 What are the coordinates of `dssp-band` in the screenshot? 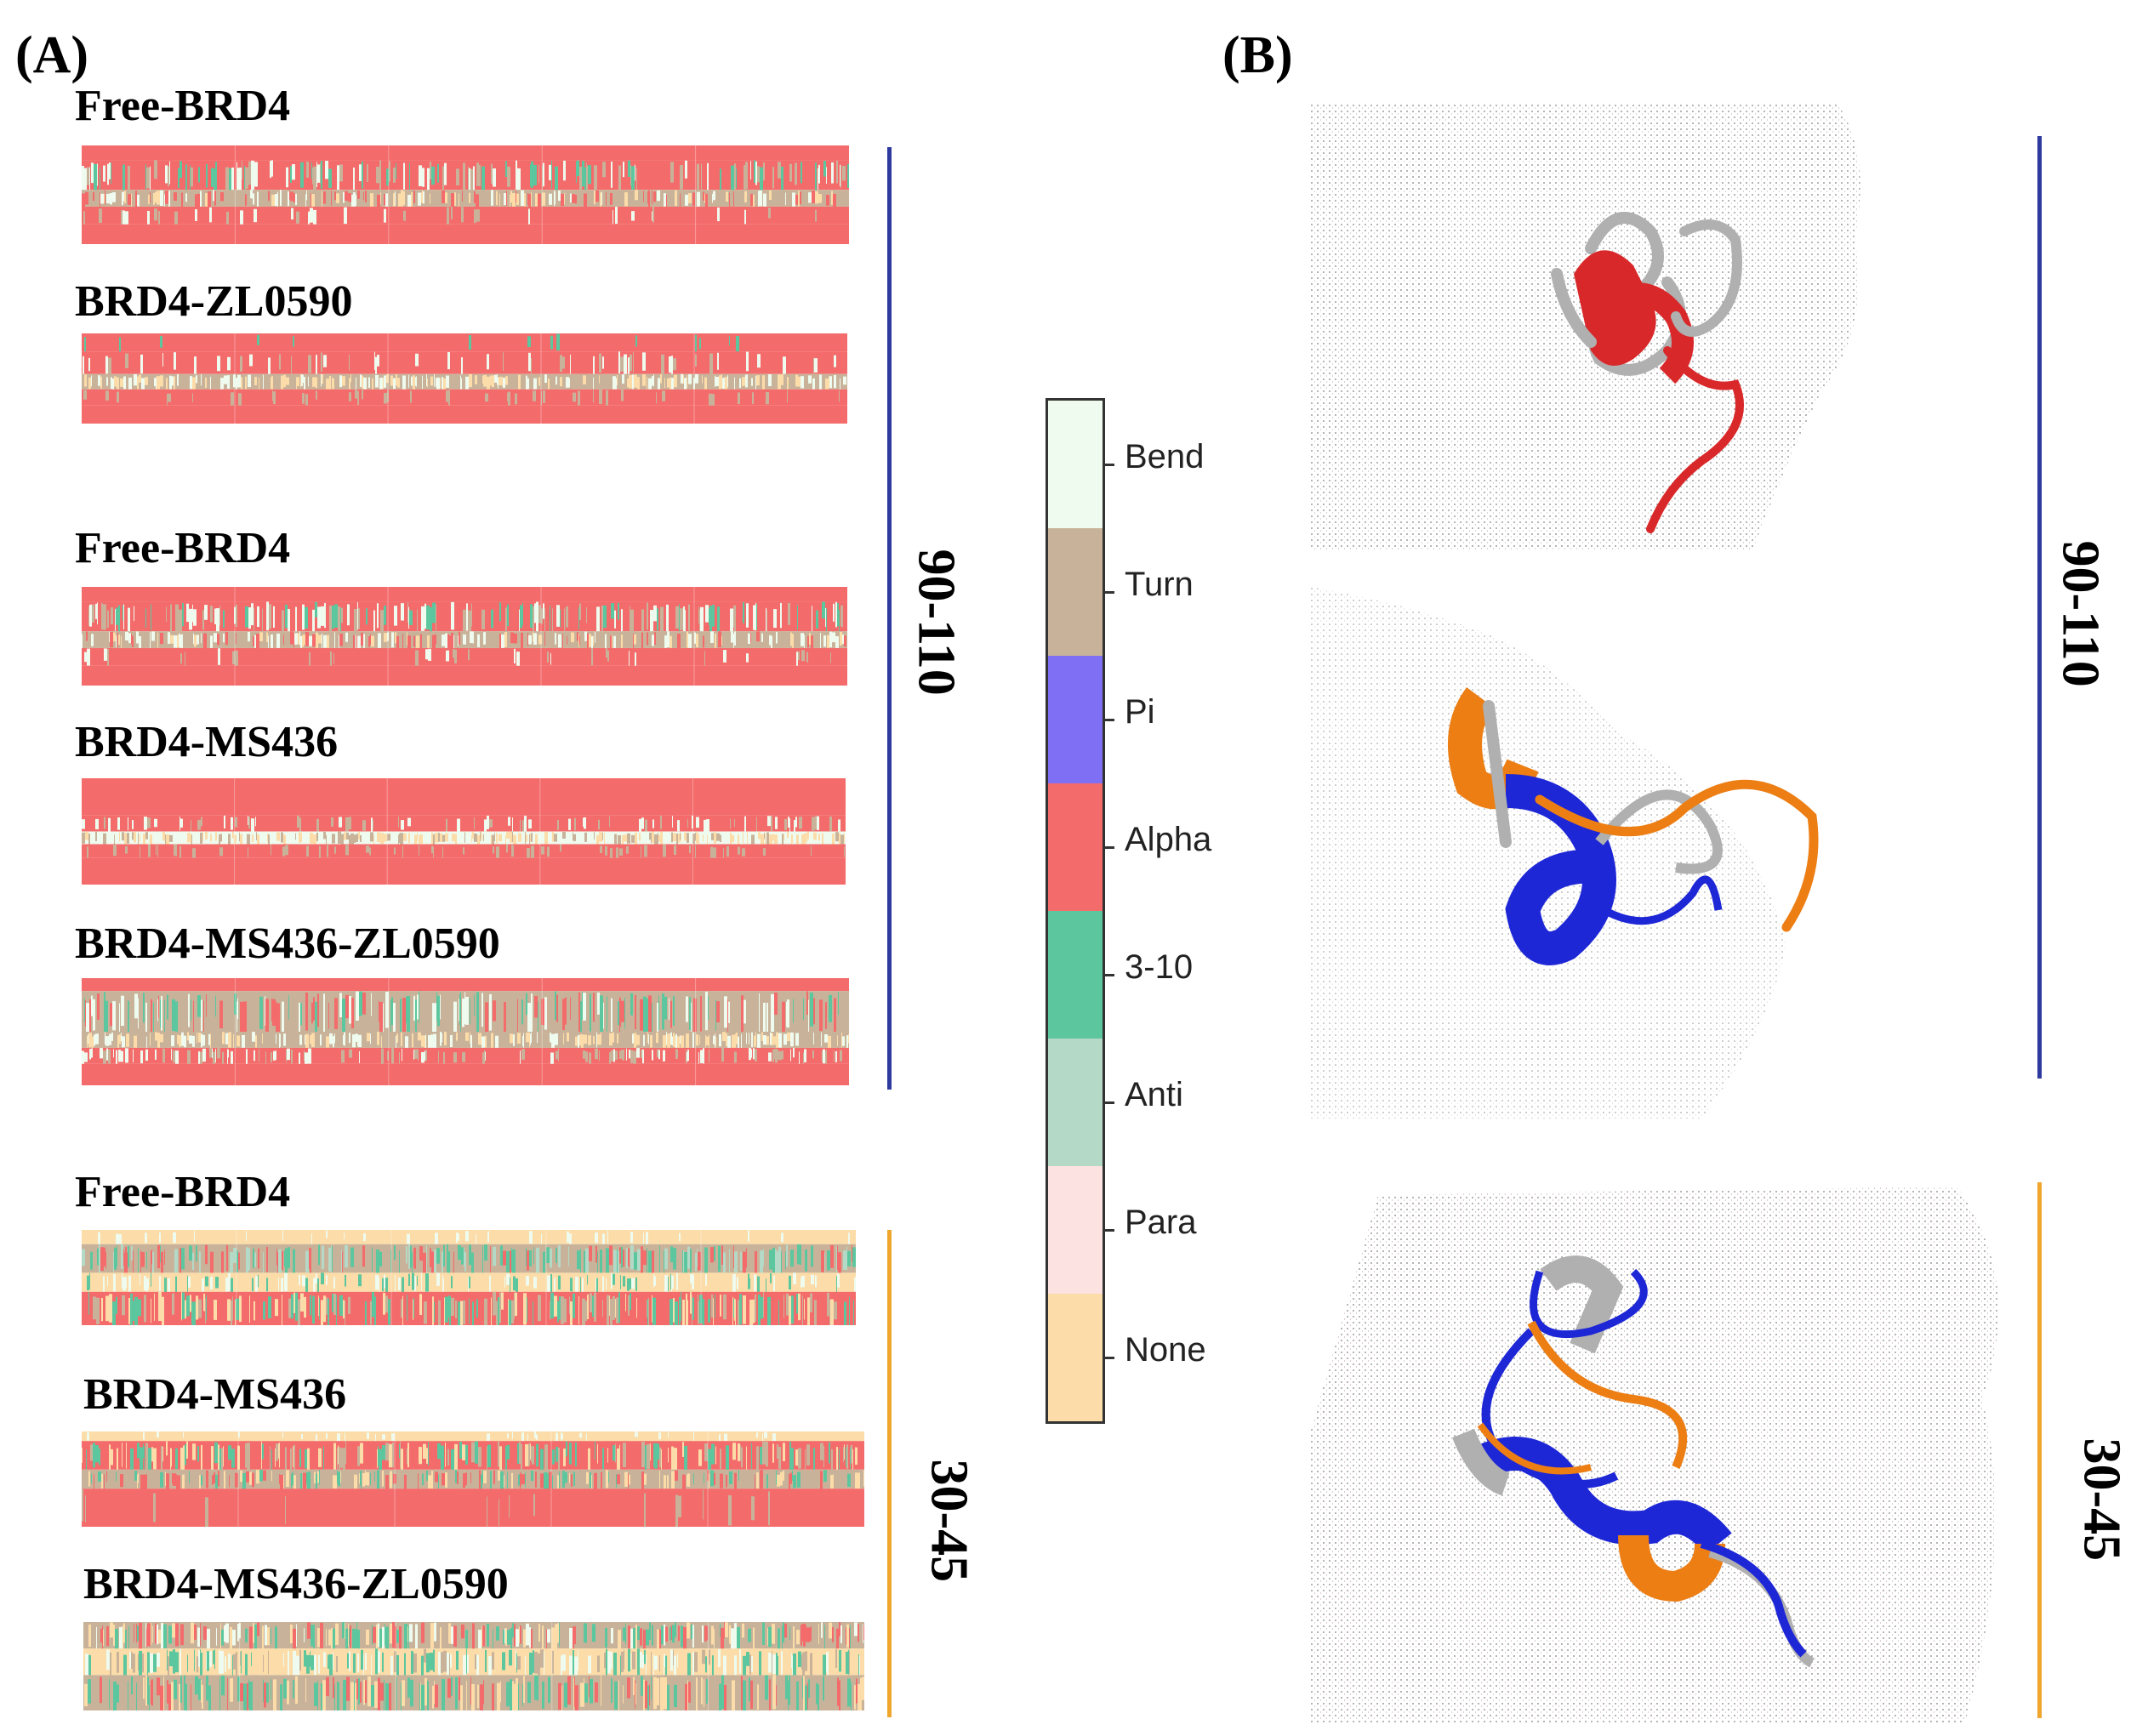 It's located at (466, 985).